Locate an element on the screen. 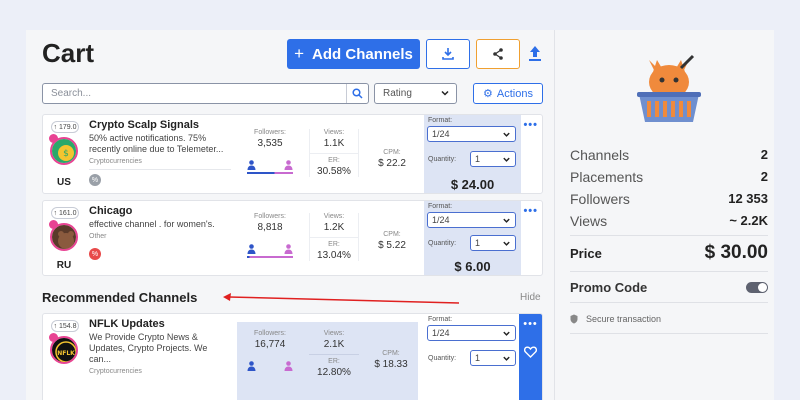 The height and width of the screenshot is (400, 800). avatar-image is located at coordinates (64, 237).